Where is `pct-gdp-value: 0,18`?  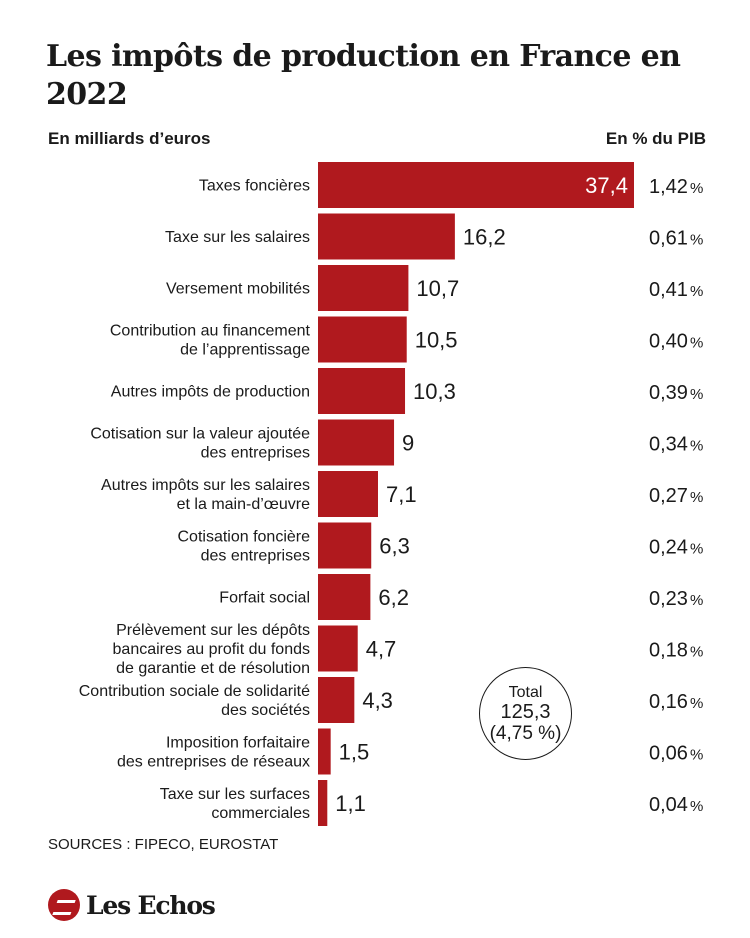 pct-gdp-value: 0,18 is located at coordinates (668, 651).